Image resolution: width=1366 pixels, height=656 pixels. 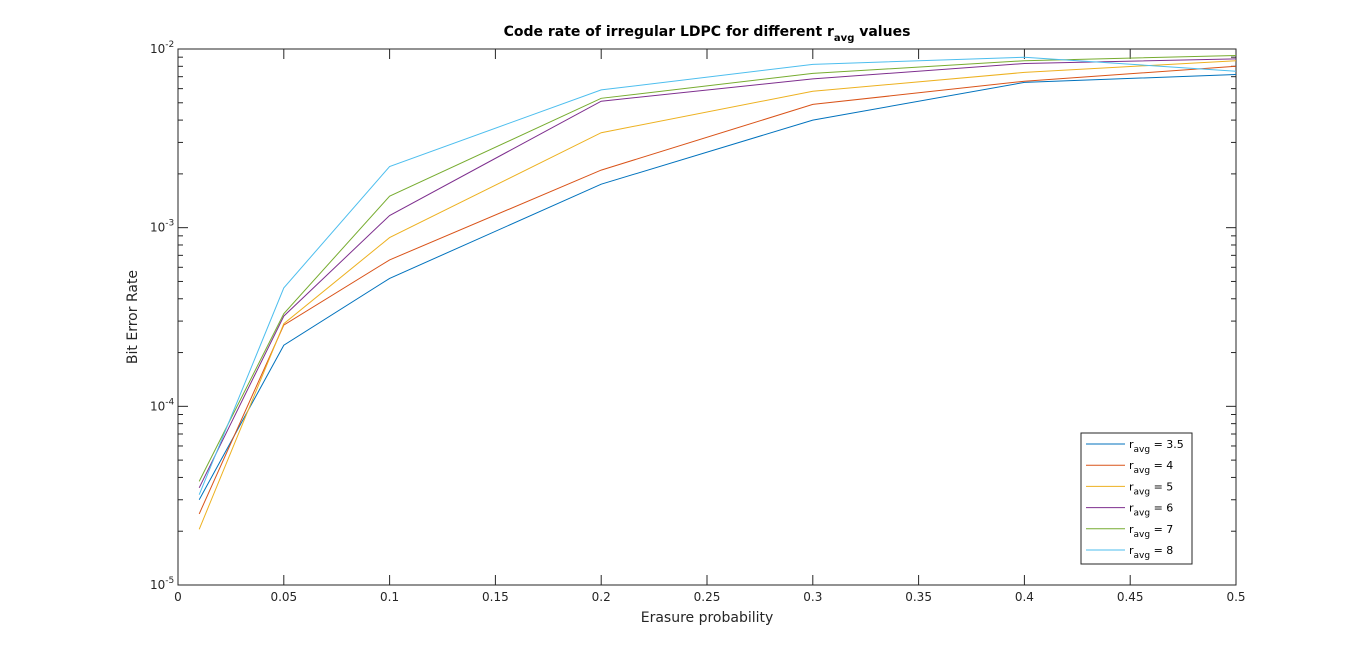 I want to click on x-tick-label: 0.45, so click(x=1130, y=597).